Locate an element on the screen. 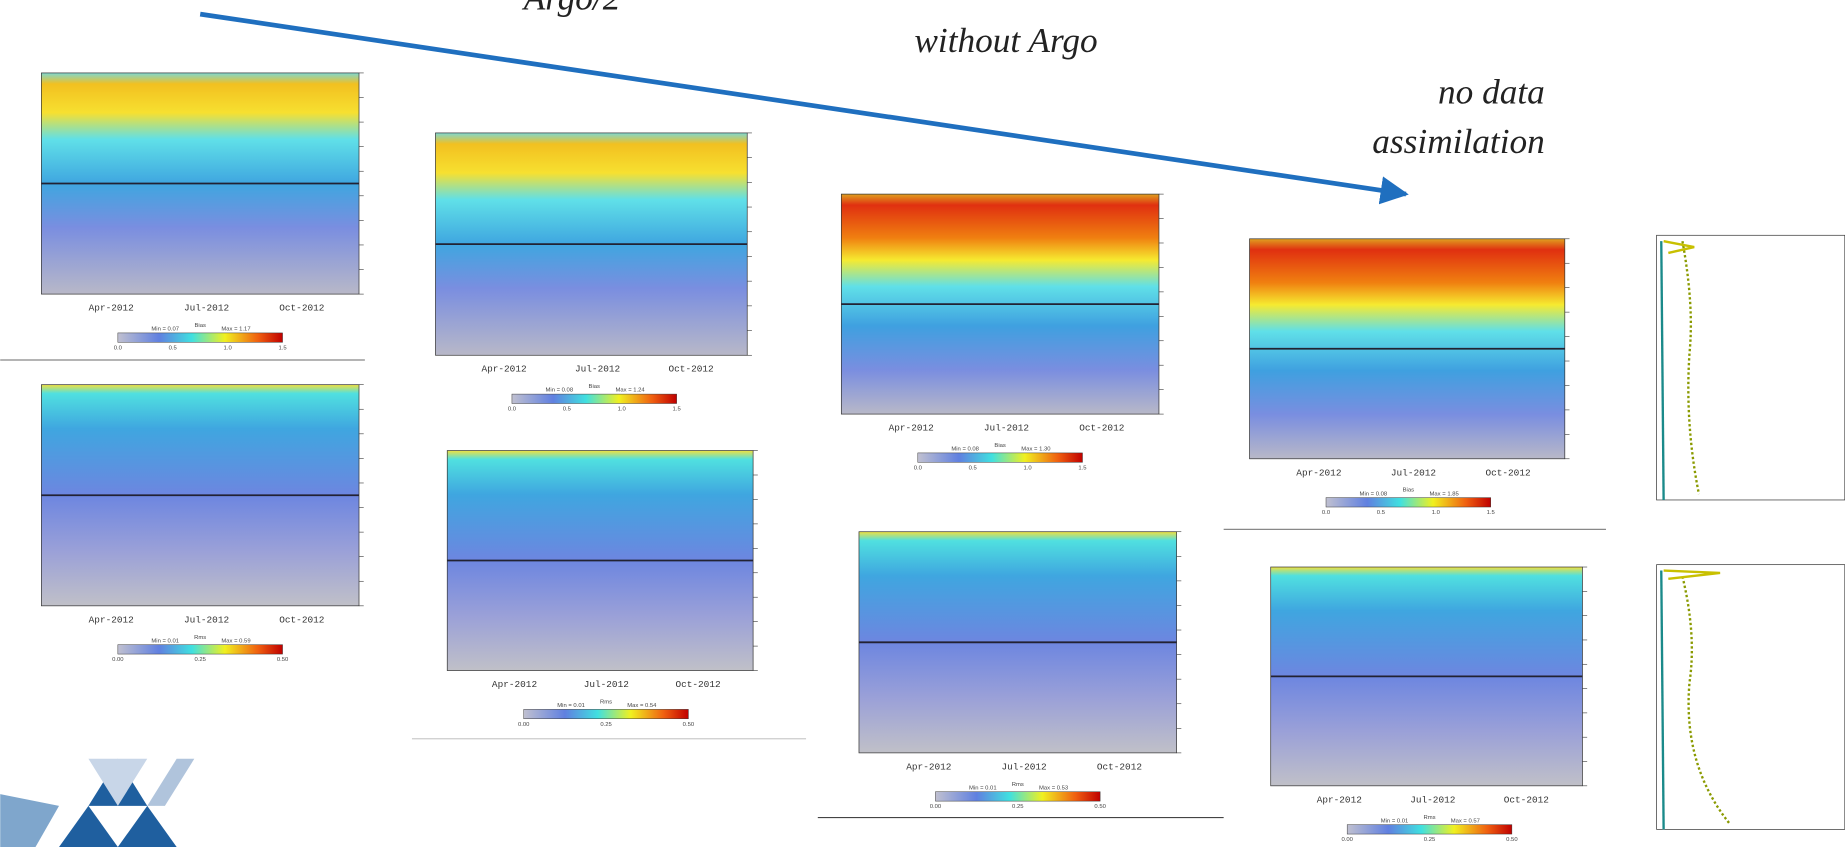 Image resolution: width=1845 pixels, height=847 pixels. max-label: Max = 0.54 is located at coordinates (642, 706).